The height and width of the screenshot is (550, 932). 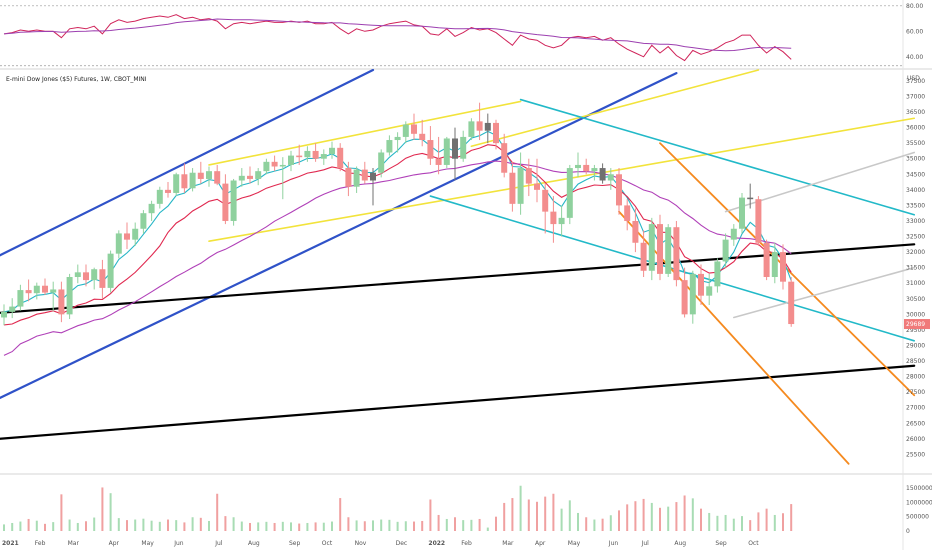 I want to click on cyan-upper, so click(x=717, y=157).